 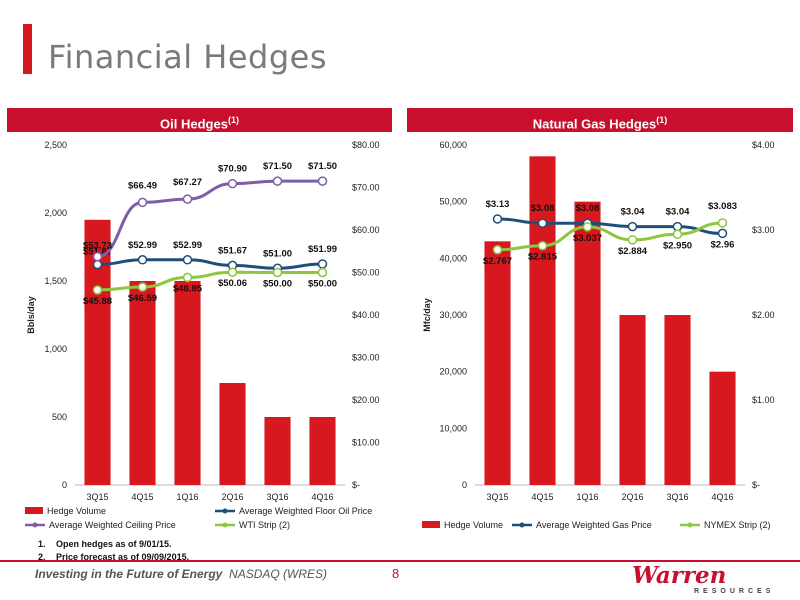 What do you see at coordinates (633, 251) in the screenshot?
I see `gas-data-label: $2.884` at bounding box center [633, 251].